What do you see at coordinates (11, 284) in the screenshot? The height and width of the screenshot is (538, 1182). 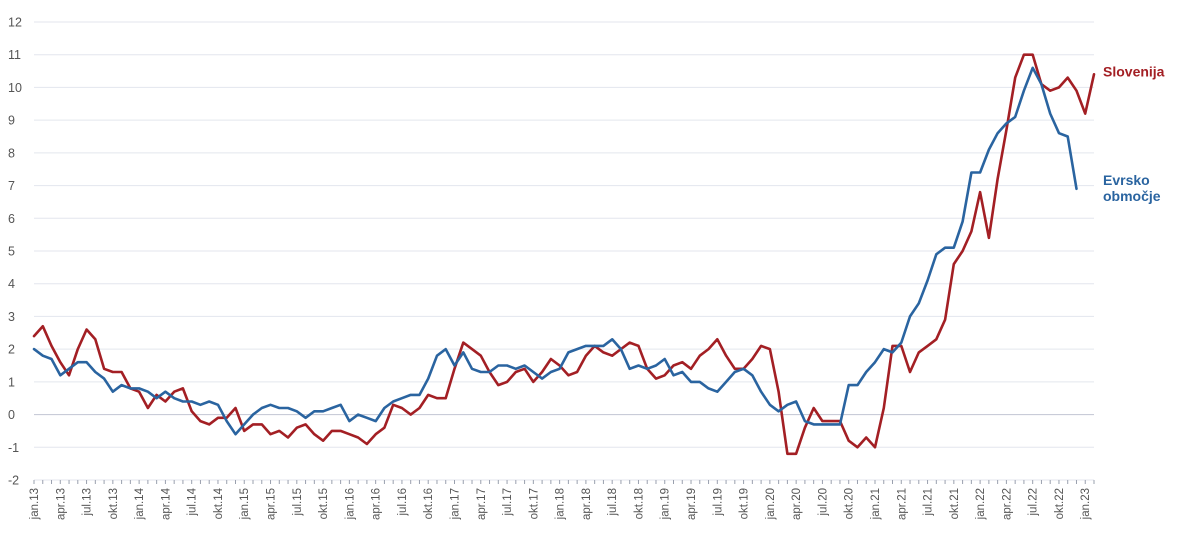 I see `y-tick-label: 4` at bounding box center [11, 284].